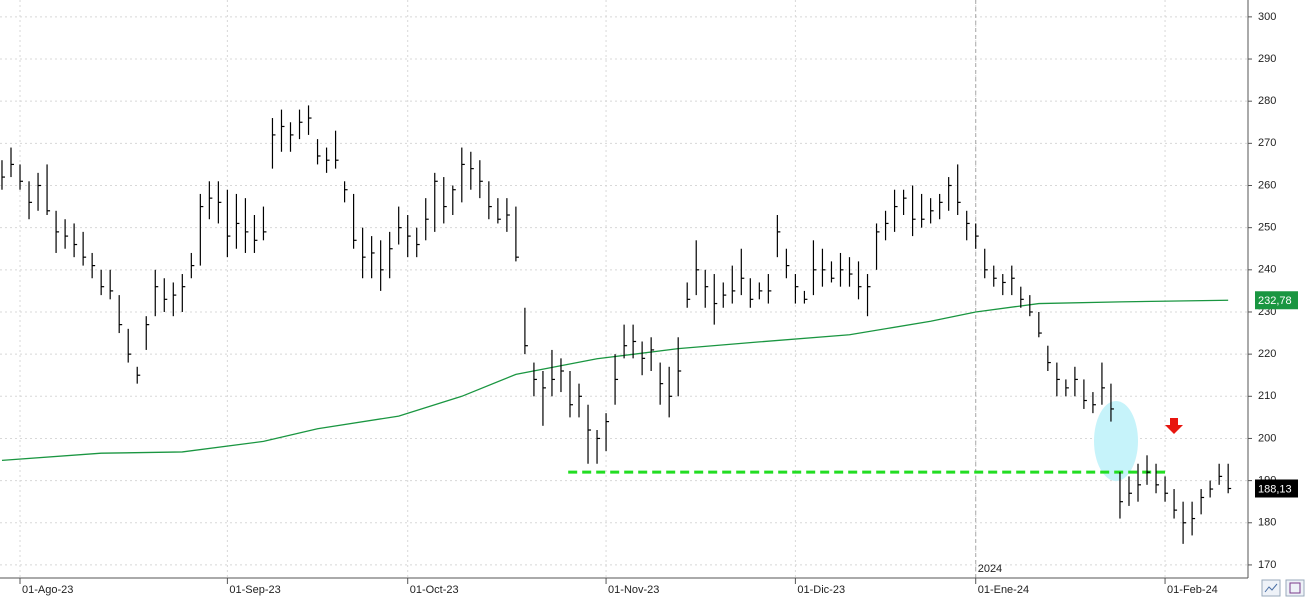  Describe the element at coordinates (1267, 438) in the screenshot. I see `y-tick-label: 200` at that location.